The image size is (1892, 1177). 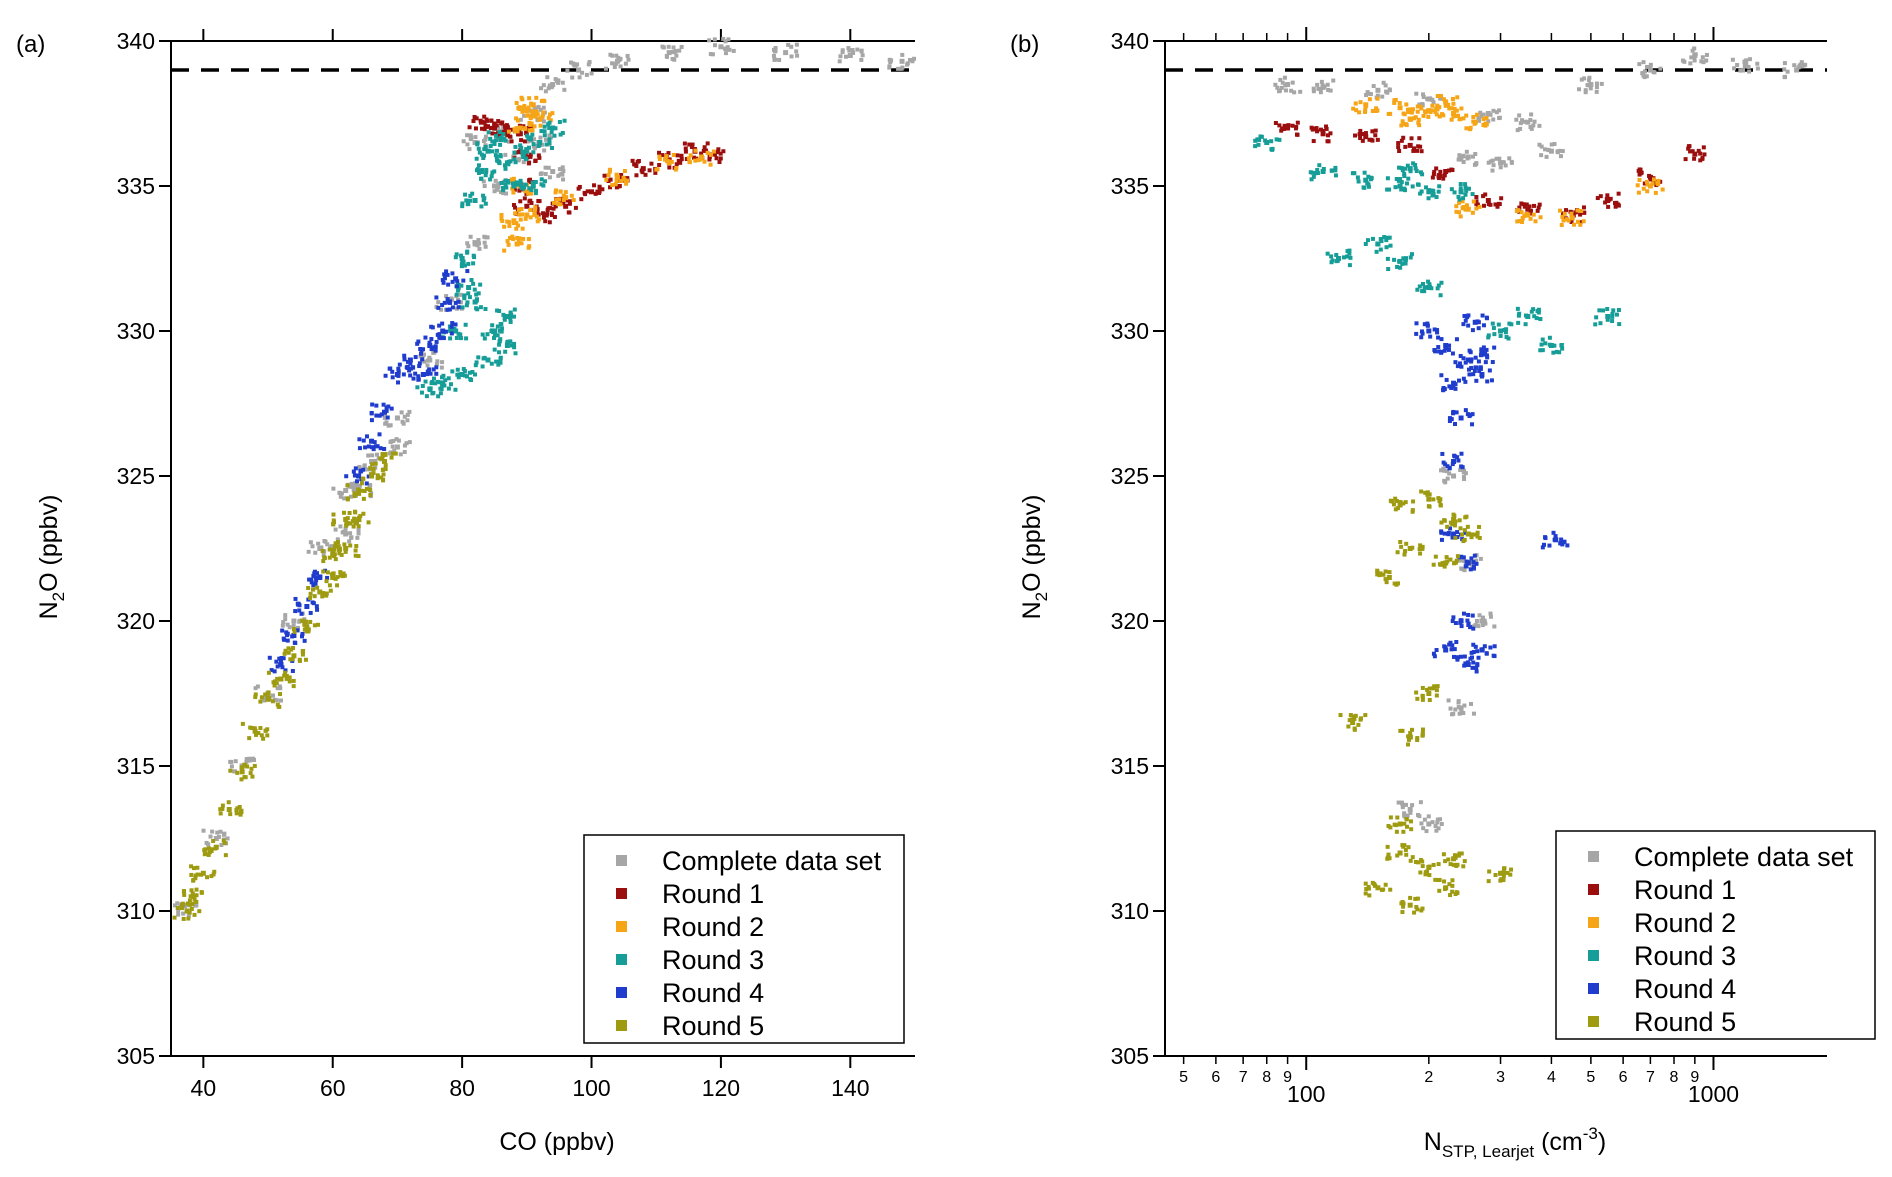 What do you see at coordinates (1685, 956) in the screenshot?
I see `legend-label: Round 3` at bounding box center [1685, 956].